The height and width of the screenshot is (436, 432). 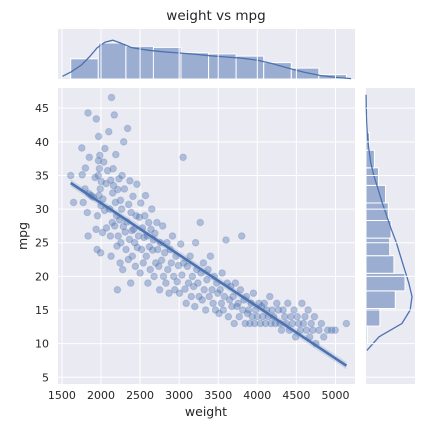 I want to click on x-tick-labels: 1500 2000 2500 3000 3500 4000 4500 5000, so click(x=199, y=395).